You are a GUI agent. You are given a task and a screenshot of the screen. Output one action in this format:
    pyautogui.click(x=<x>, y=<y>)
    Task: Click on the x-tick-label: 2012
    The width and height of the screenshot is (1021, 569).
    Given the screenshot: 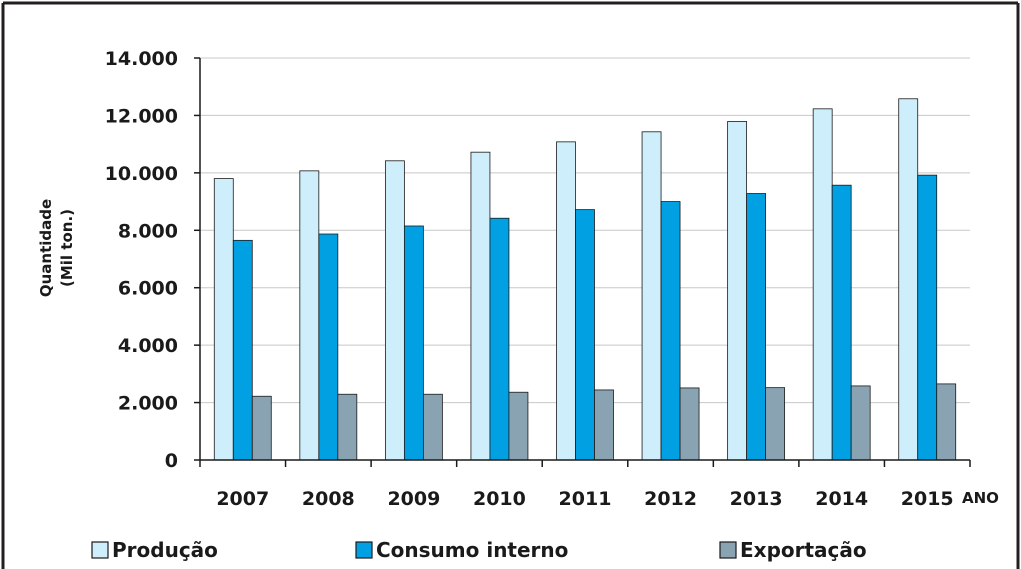 What is the action you would take?
    pyautogui.click(x=670, y=499)
    